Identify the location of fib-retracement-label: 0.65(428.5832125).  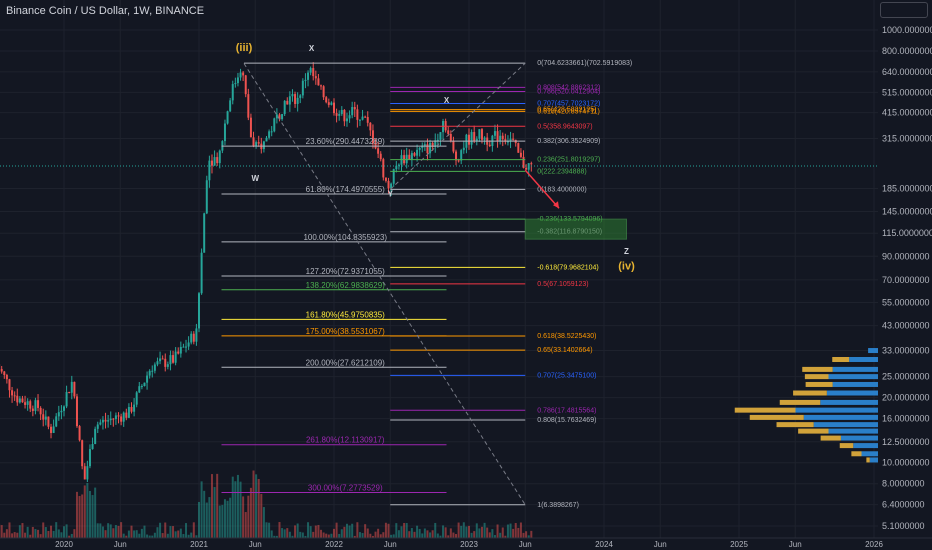
(566, 110).